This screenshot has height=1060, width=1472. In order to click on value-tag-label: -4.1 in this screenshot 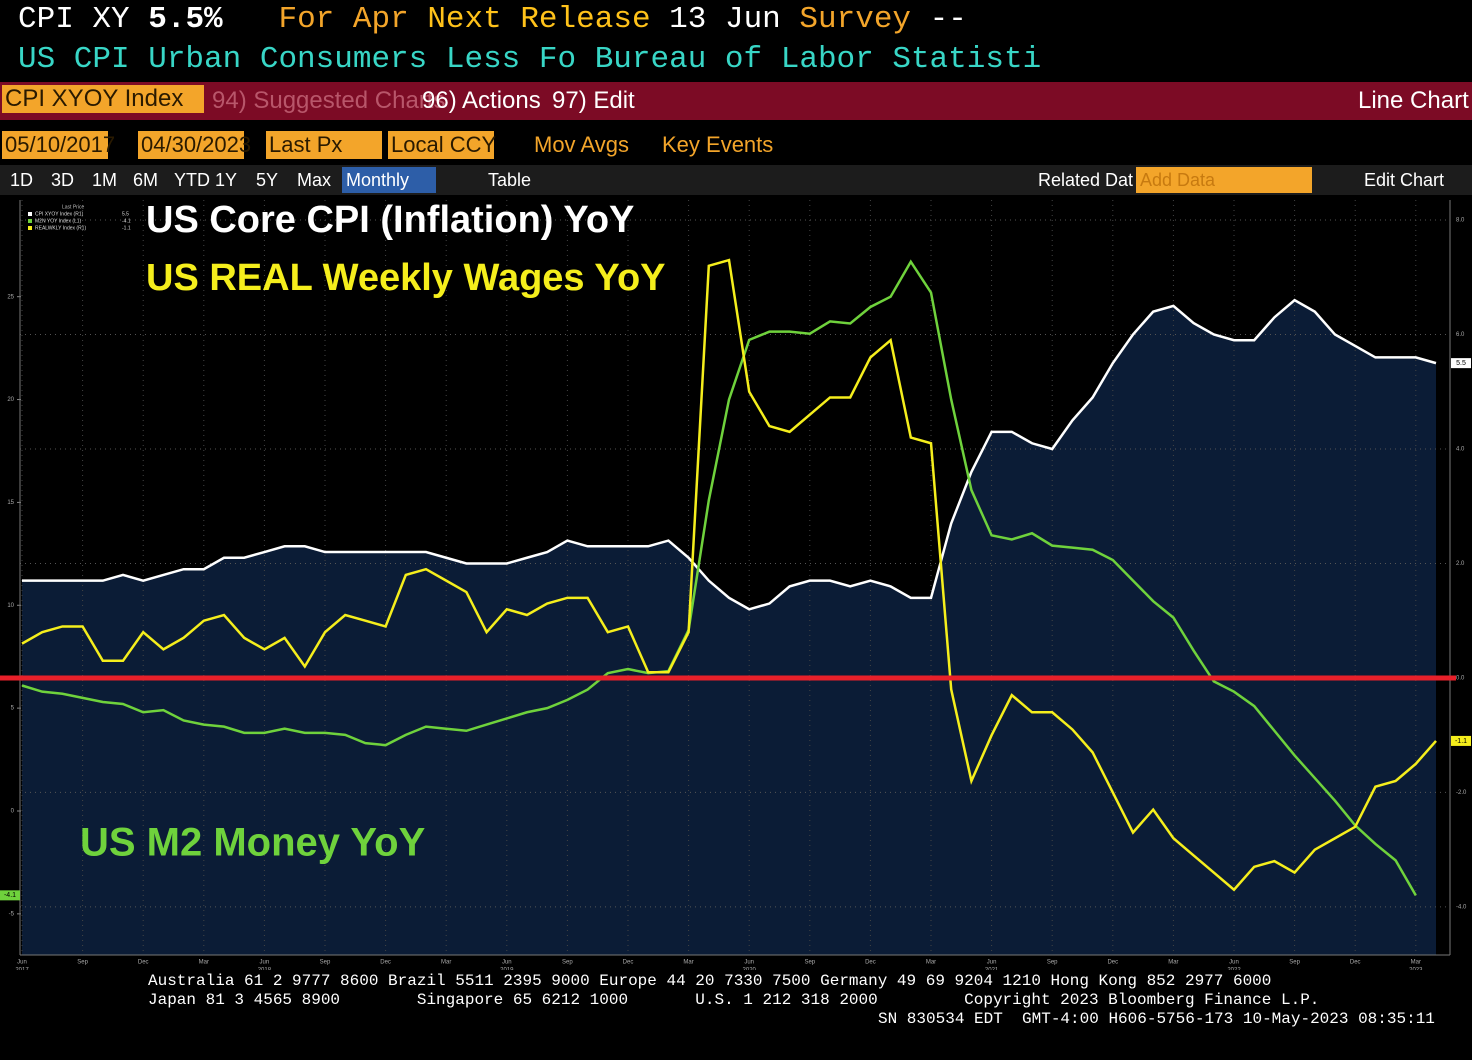, I will do `click(10, 895)`.